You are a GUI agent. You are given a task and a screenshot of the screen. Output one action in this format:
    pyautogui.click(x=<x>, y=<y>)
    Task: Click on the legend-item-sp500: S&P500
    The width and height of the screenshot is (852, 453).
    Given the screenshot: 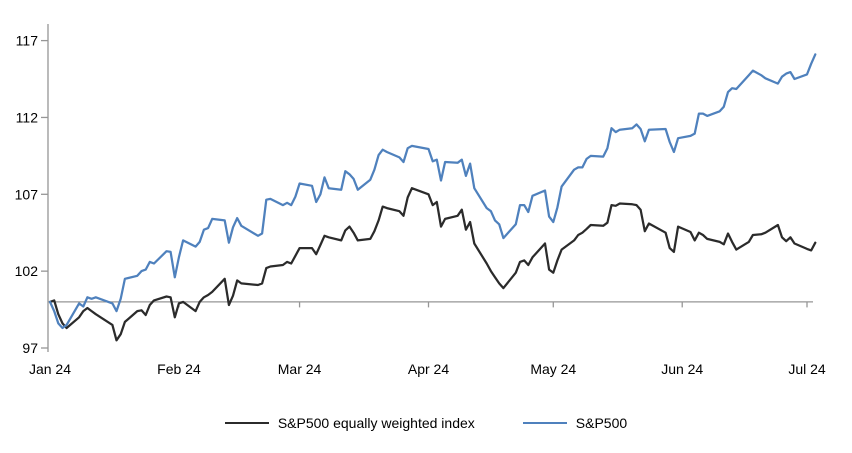 What is the action you would take?
    pyautogui.click(x=575, y=423)
    